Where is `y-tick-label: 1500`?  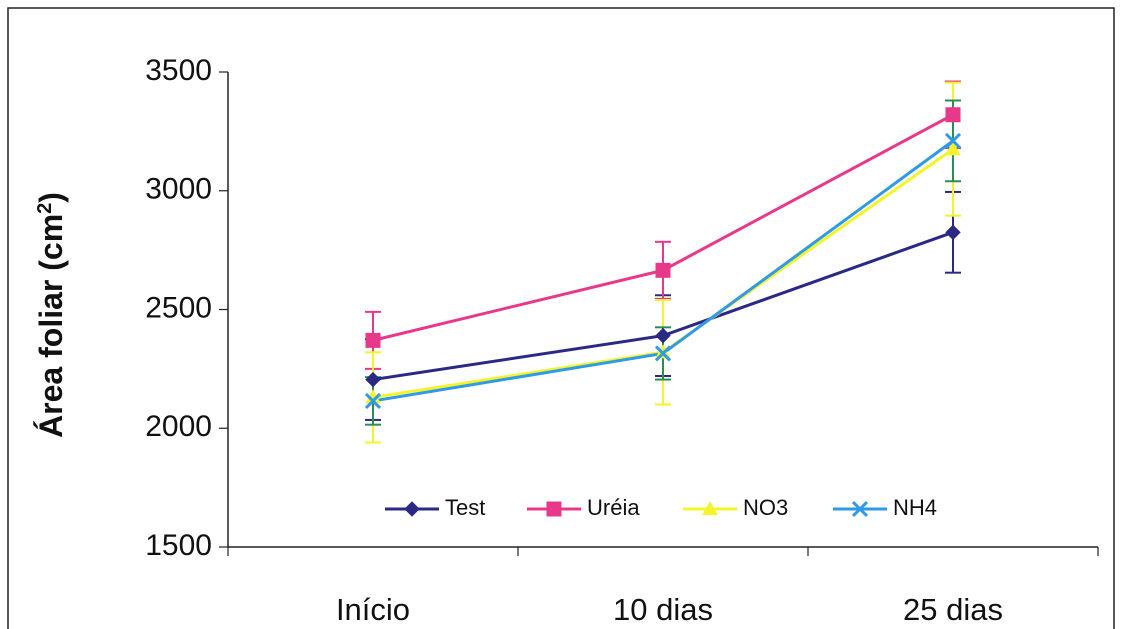 y-tick-label: 1500 is located at coordinates (178, 545).